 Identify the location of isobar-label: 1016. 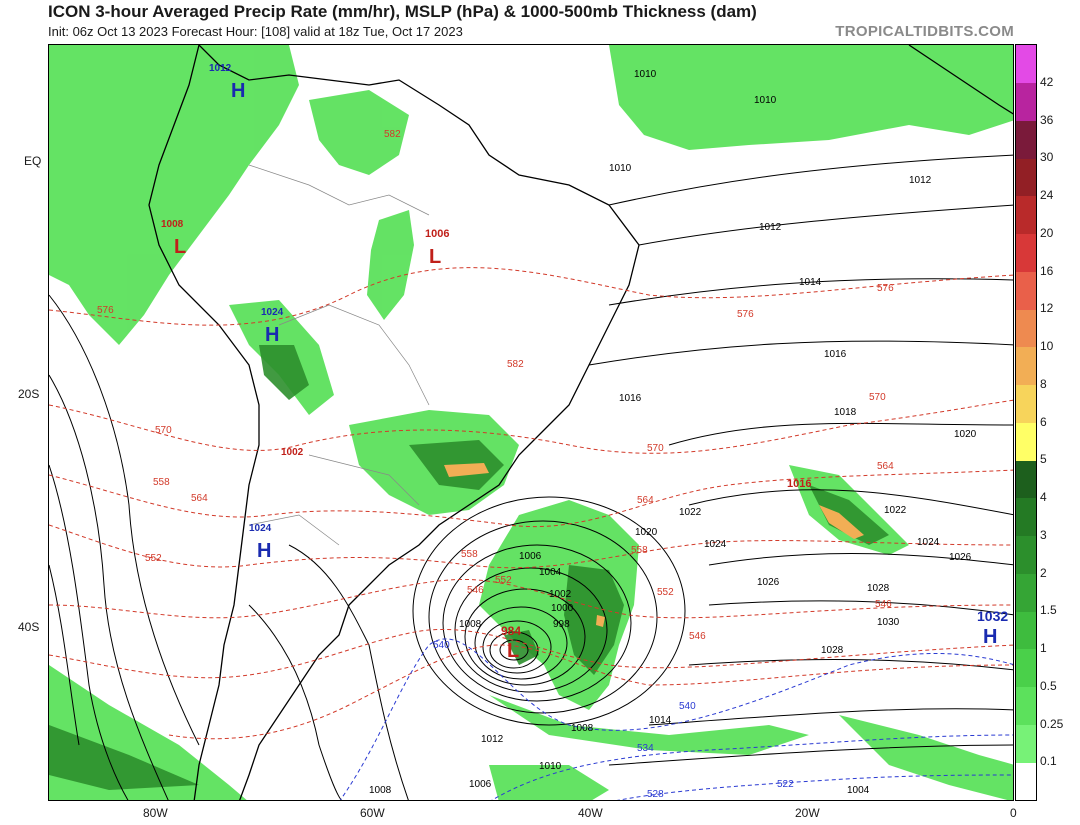
(630, 398).